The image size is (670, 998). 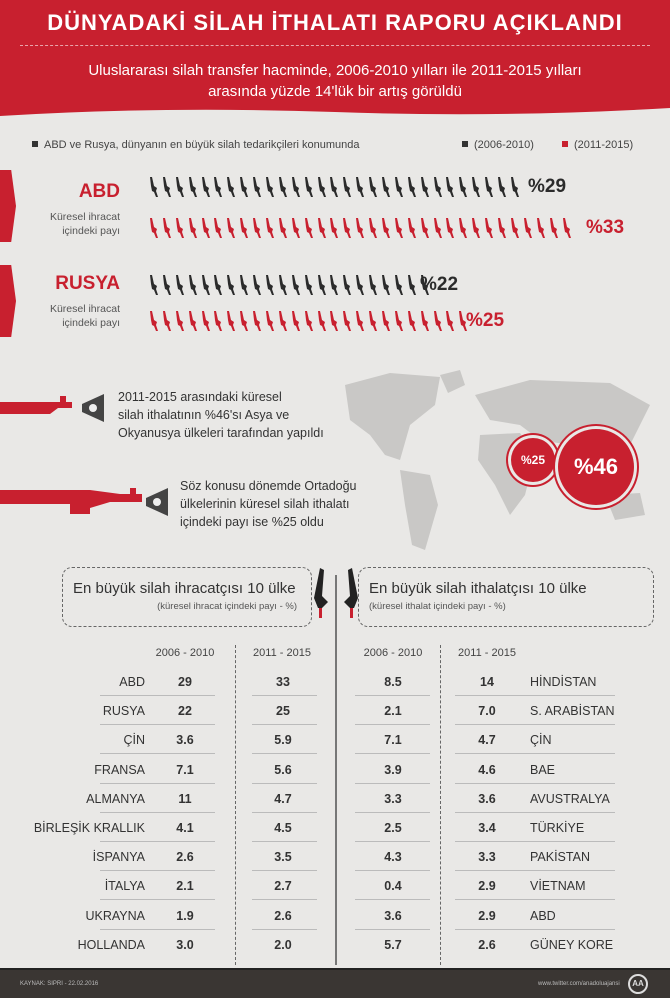 What do you see at coordinates (487, 711) in the screenshot?
I see `importer-value-2011: 7.0` at bounding box center [487, 711].